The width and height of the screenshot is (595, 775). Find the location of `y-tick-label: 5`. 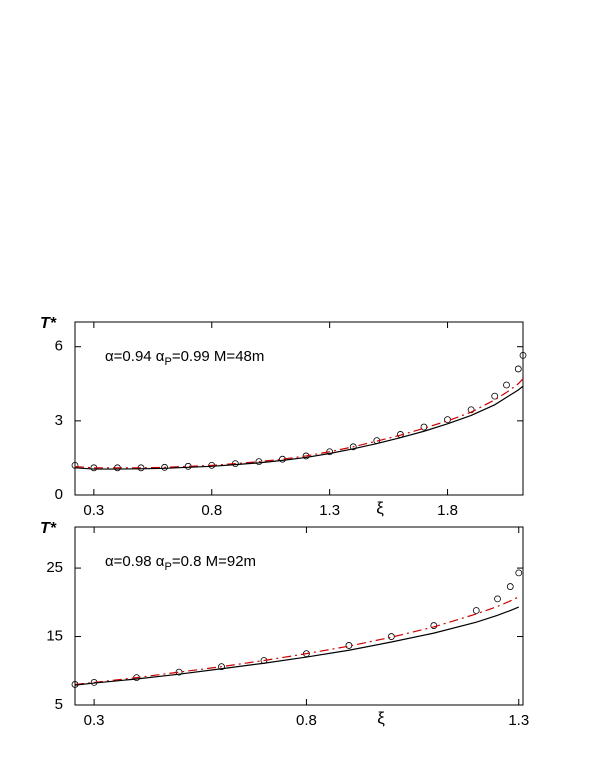

y-tick-label: 5 is located at coordinates (59, 704).